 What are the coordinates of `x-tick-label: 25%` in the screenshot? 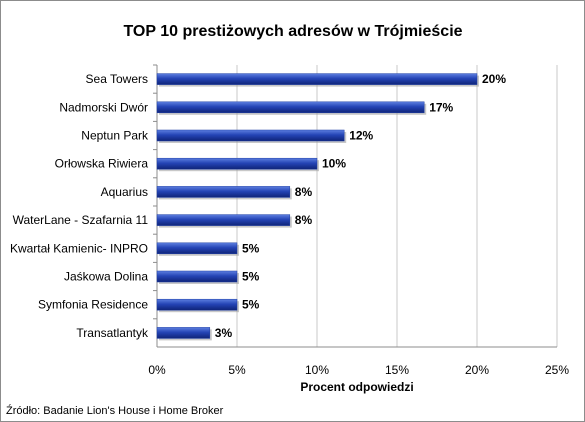 It's located at (557, 370).